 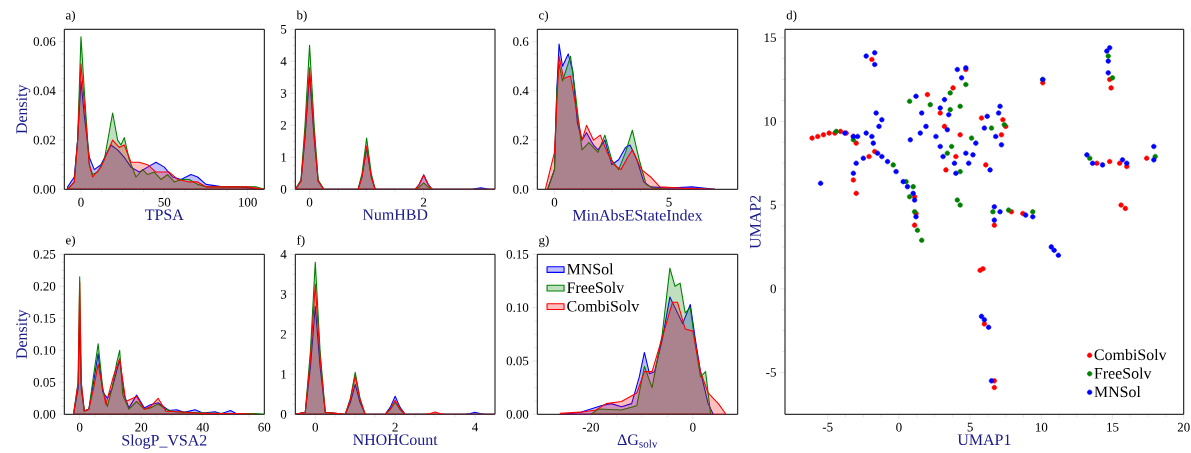 I want to click on x-axis-title: MinAbsEStateIndex, so click(x=637, y=215).